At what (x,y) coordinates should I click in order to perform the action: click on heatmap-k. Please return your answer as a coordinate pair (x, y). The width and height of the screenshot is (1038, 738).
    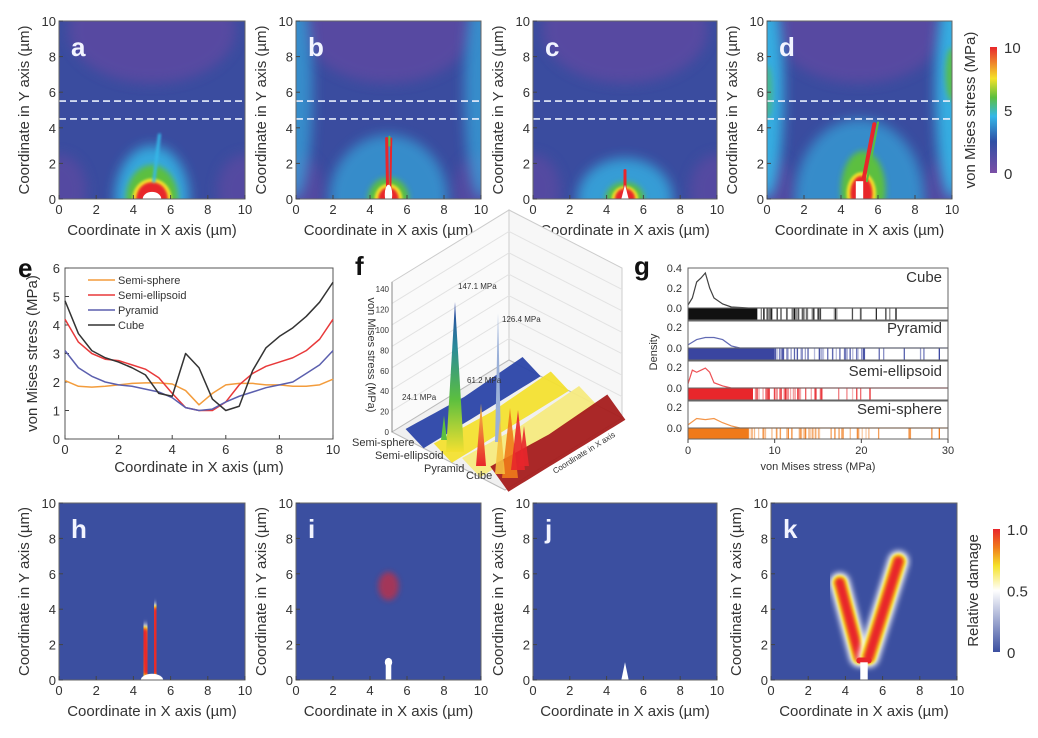
    Looking at the image, I should click on (864, 591).